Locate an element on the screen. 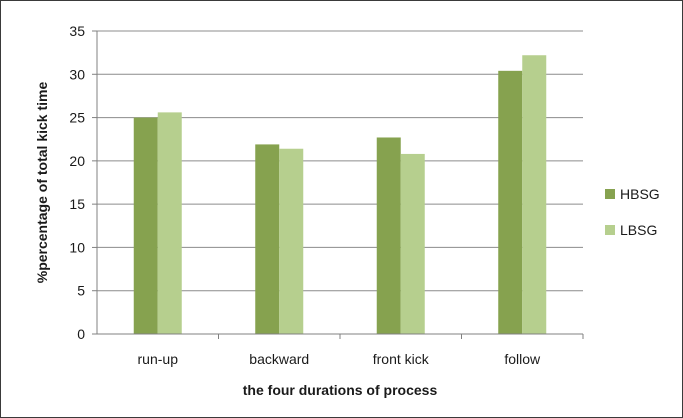 Image resolution: width=683 pixels, height=418 pixels. y-tick-label: 30 is located at coordinates (77, 74).